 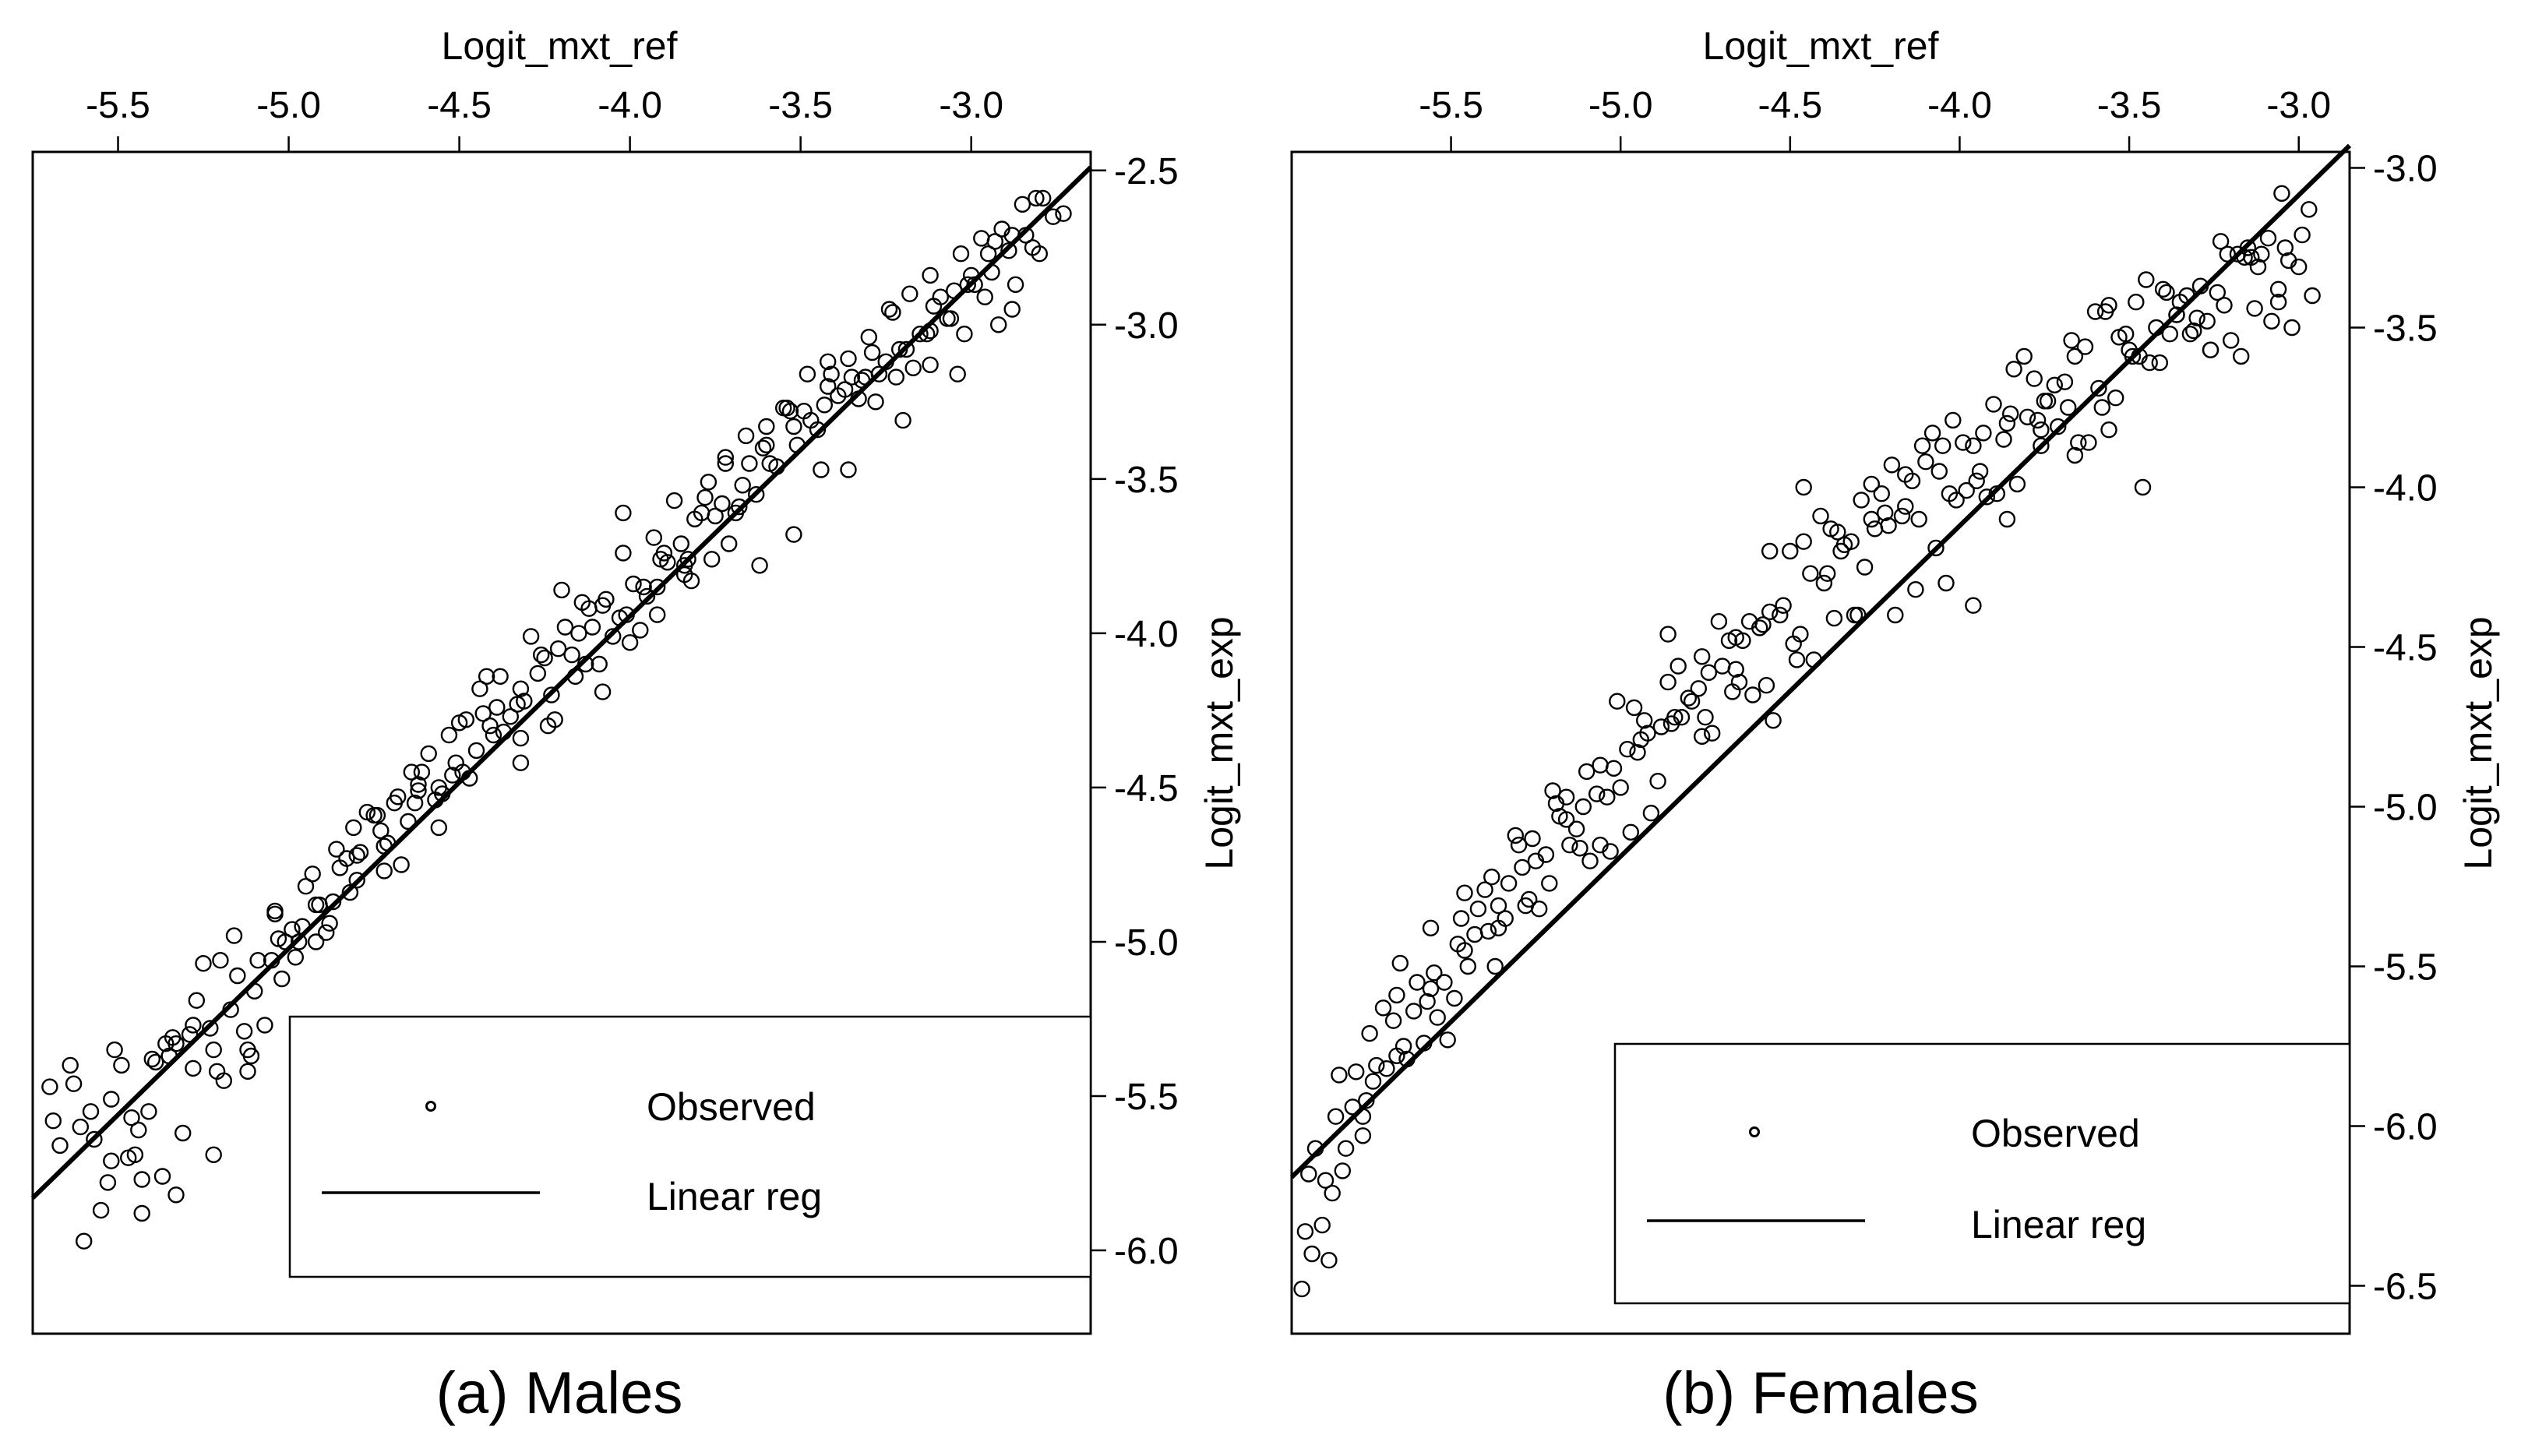 I want to click on males-y-tick-label: -4.0, so click(x=1146, y=635).